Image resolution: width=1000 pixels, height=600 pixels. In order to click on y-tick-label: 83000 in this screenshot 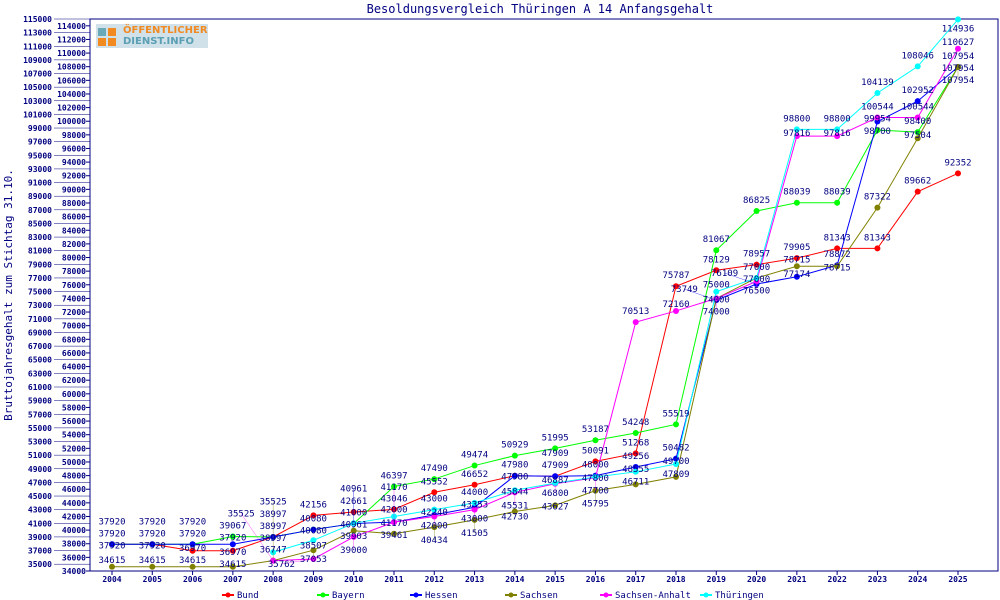, I will do `click(40, 237)`.